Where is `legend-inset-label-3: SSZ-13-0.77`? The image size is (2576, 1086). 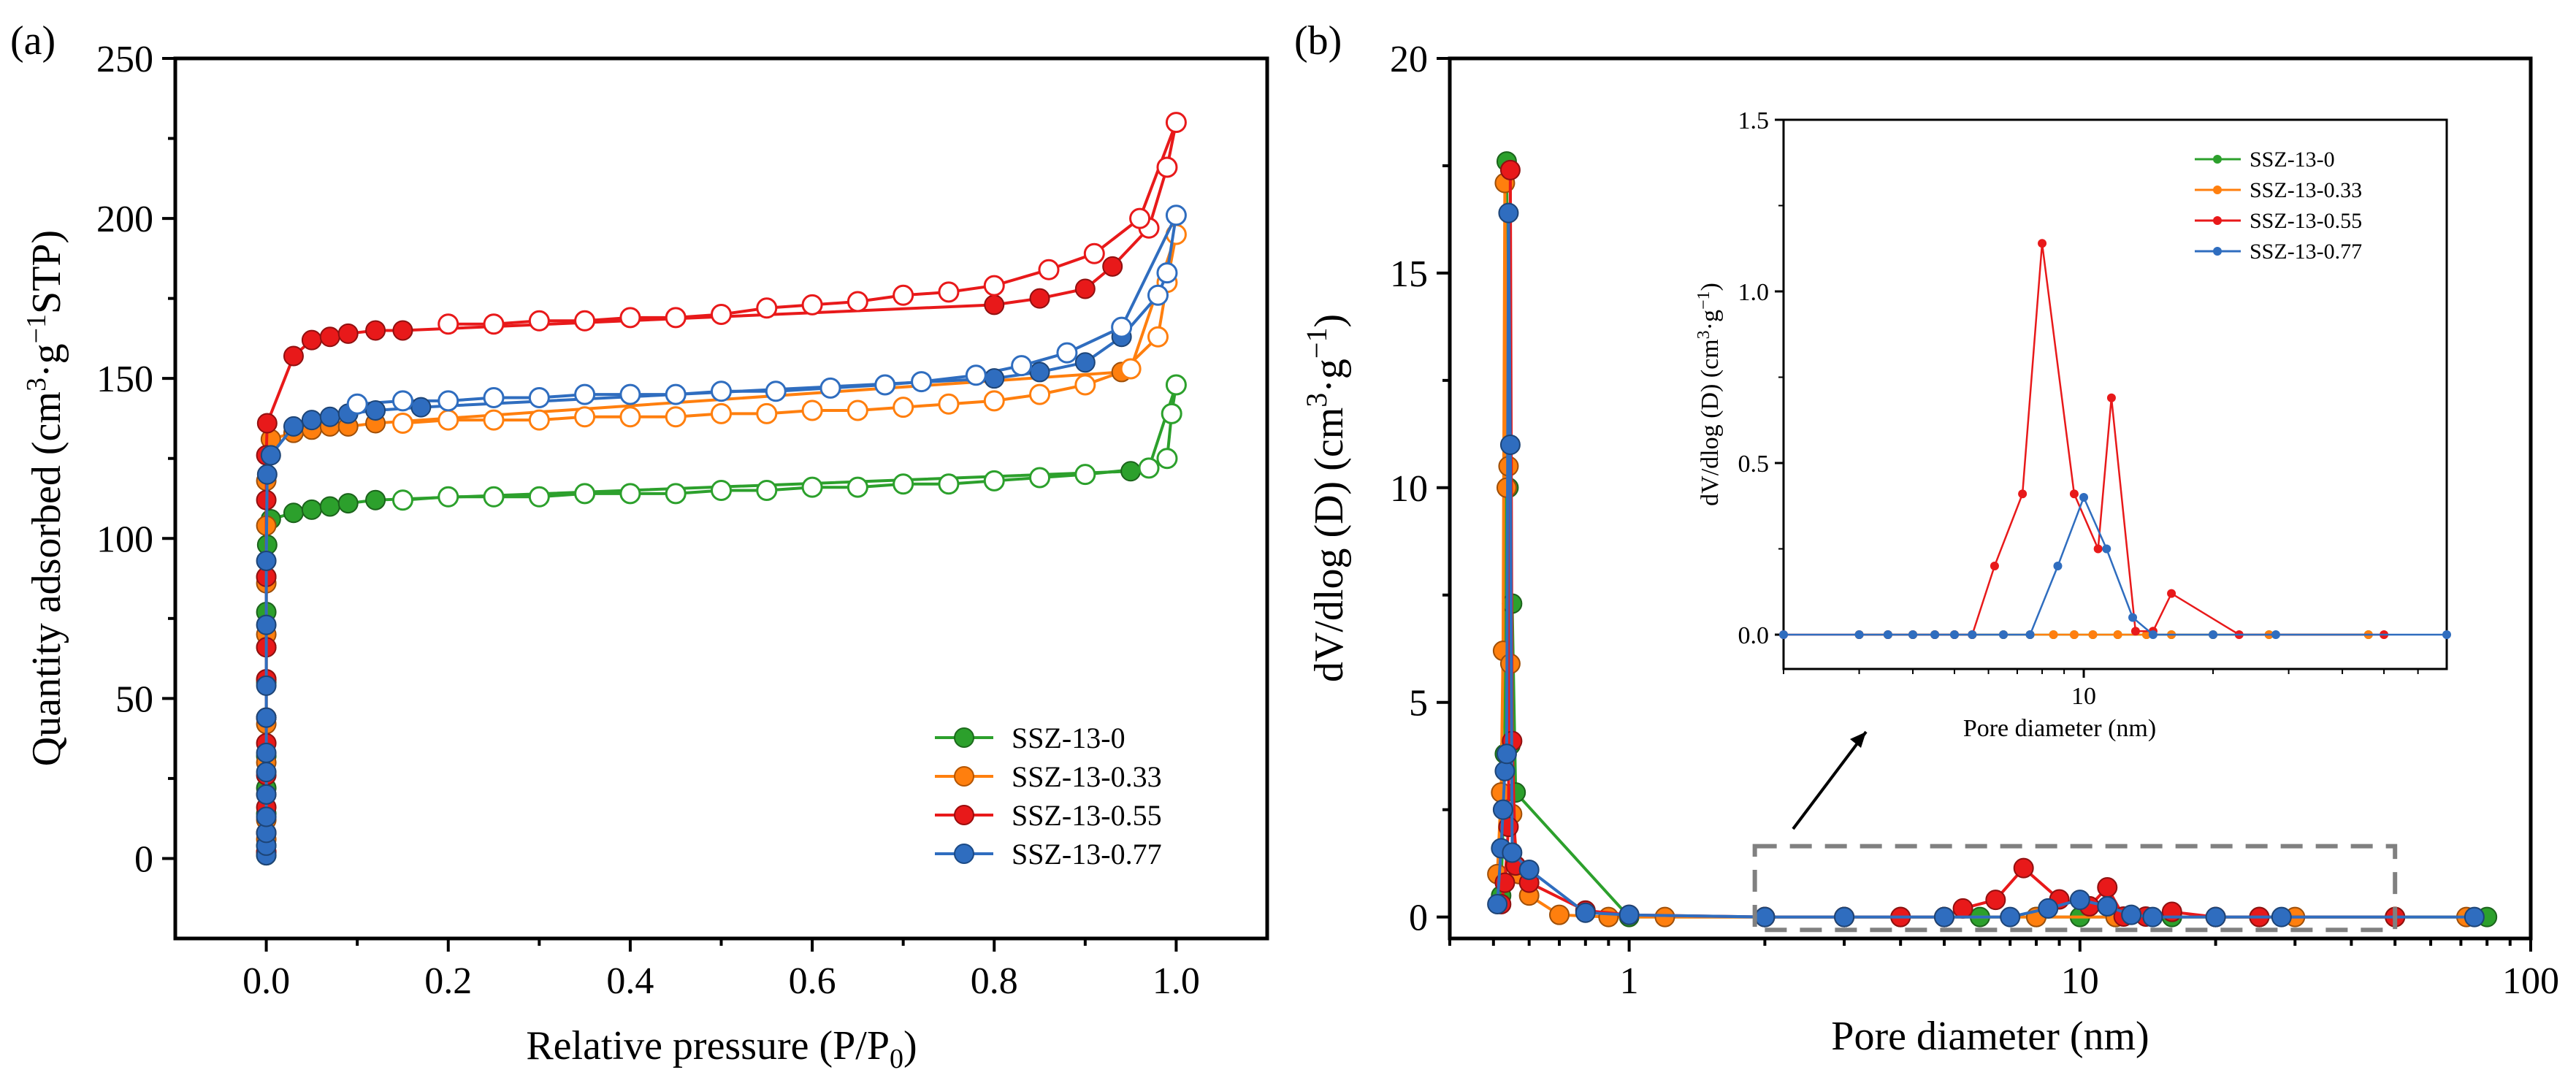
legend-inset-label-3: SSZ-13-0.77 is located at coordinates (2306, 252).